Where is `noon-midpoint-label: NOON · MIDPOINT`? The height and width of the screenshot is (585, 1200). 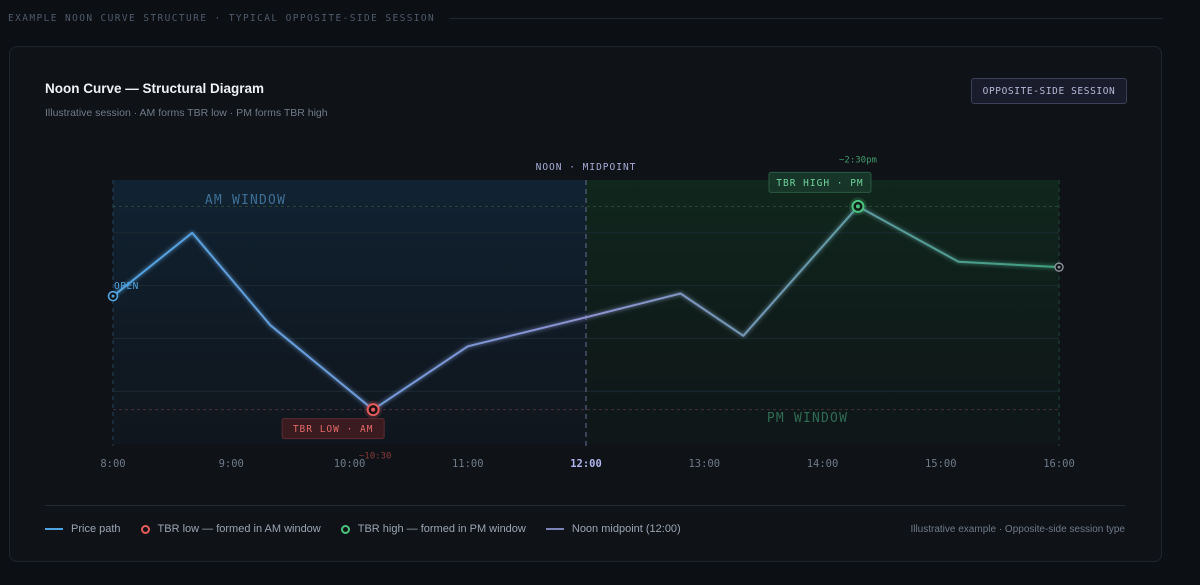
noon-midpoint-label: NOON · MIDPOINT is located at coordinates (586, 167).